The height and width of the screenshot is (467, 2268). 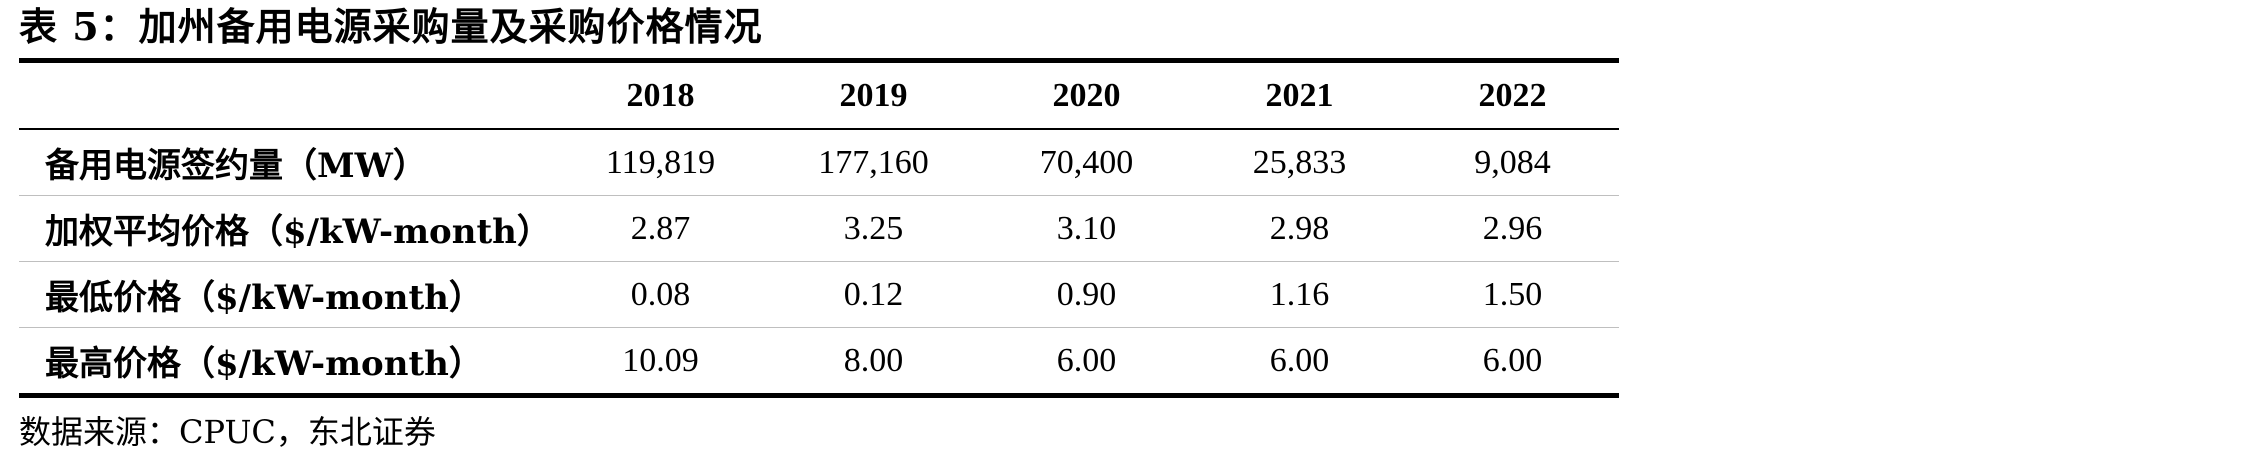 What do you see at coordinates (873, 361) in the screenshot?
I see `table-cell: 8.00` at bounding box center [873, 361].